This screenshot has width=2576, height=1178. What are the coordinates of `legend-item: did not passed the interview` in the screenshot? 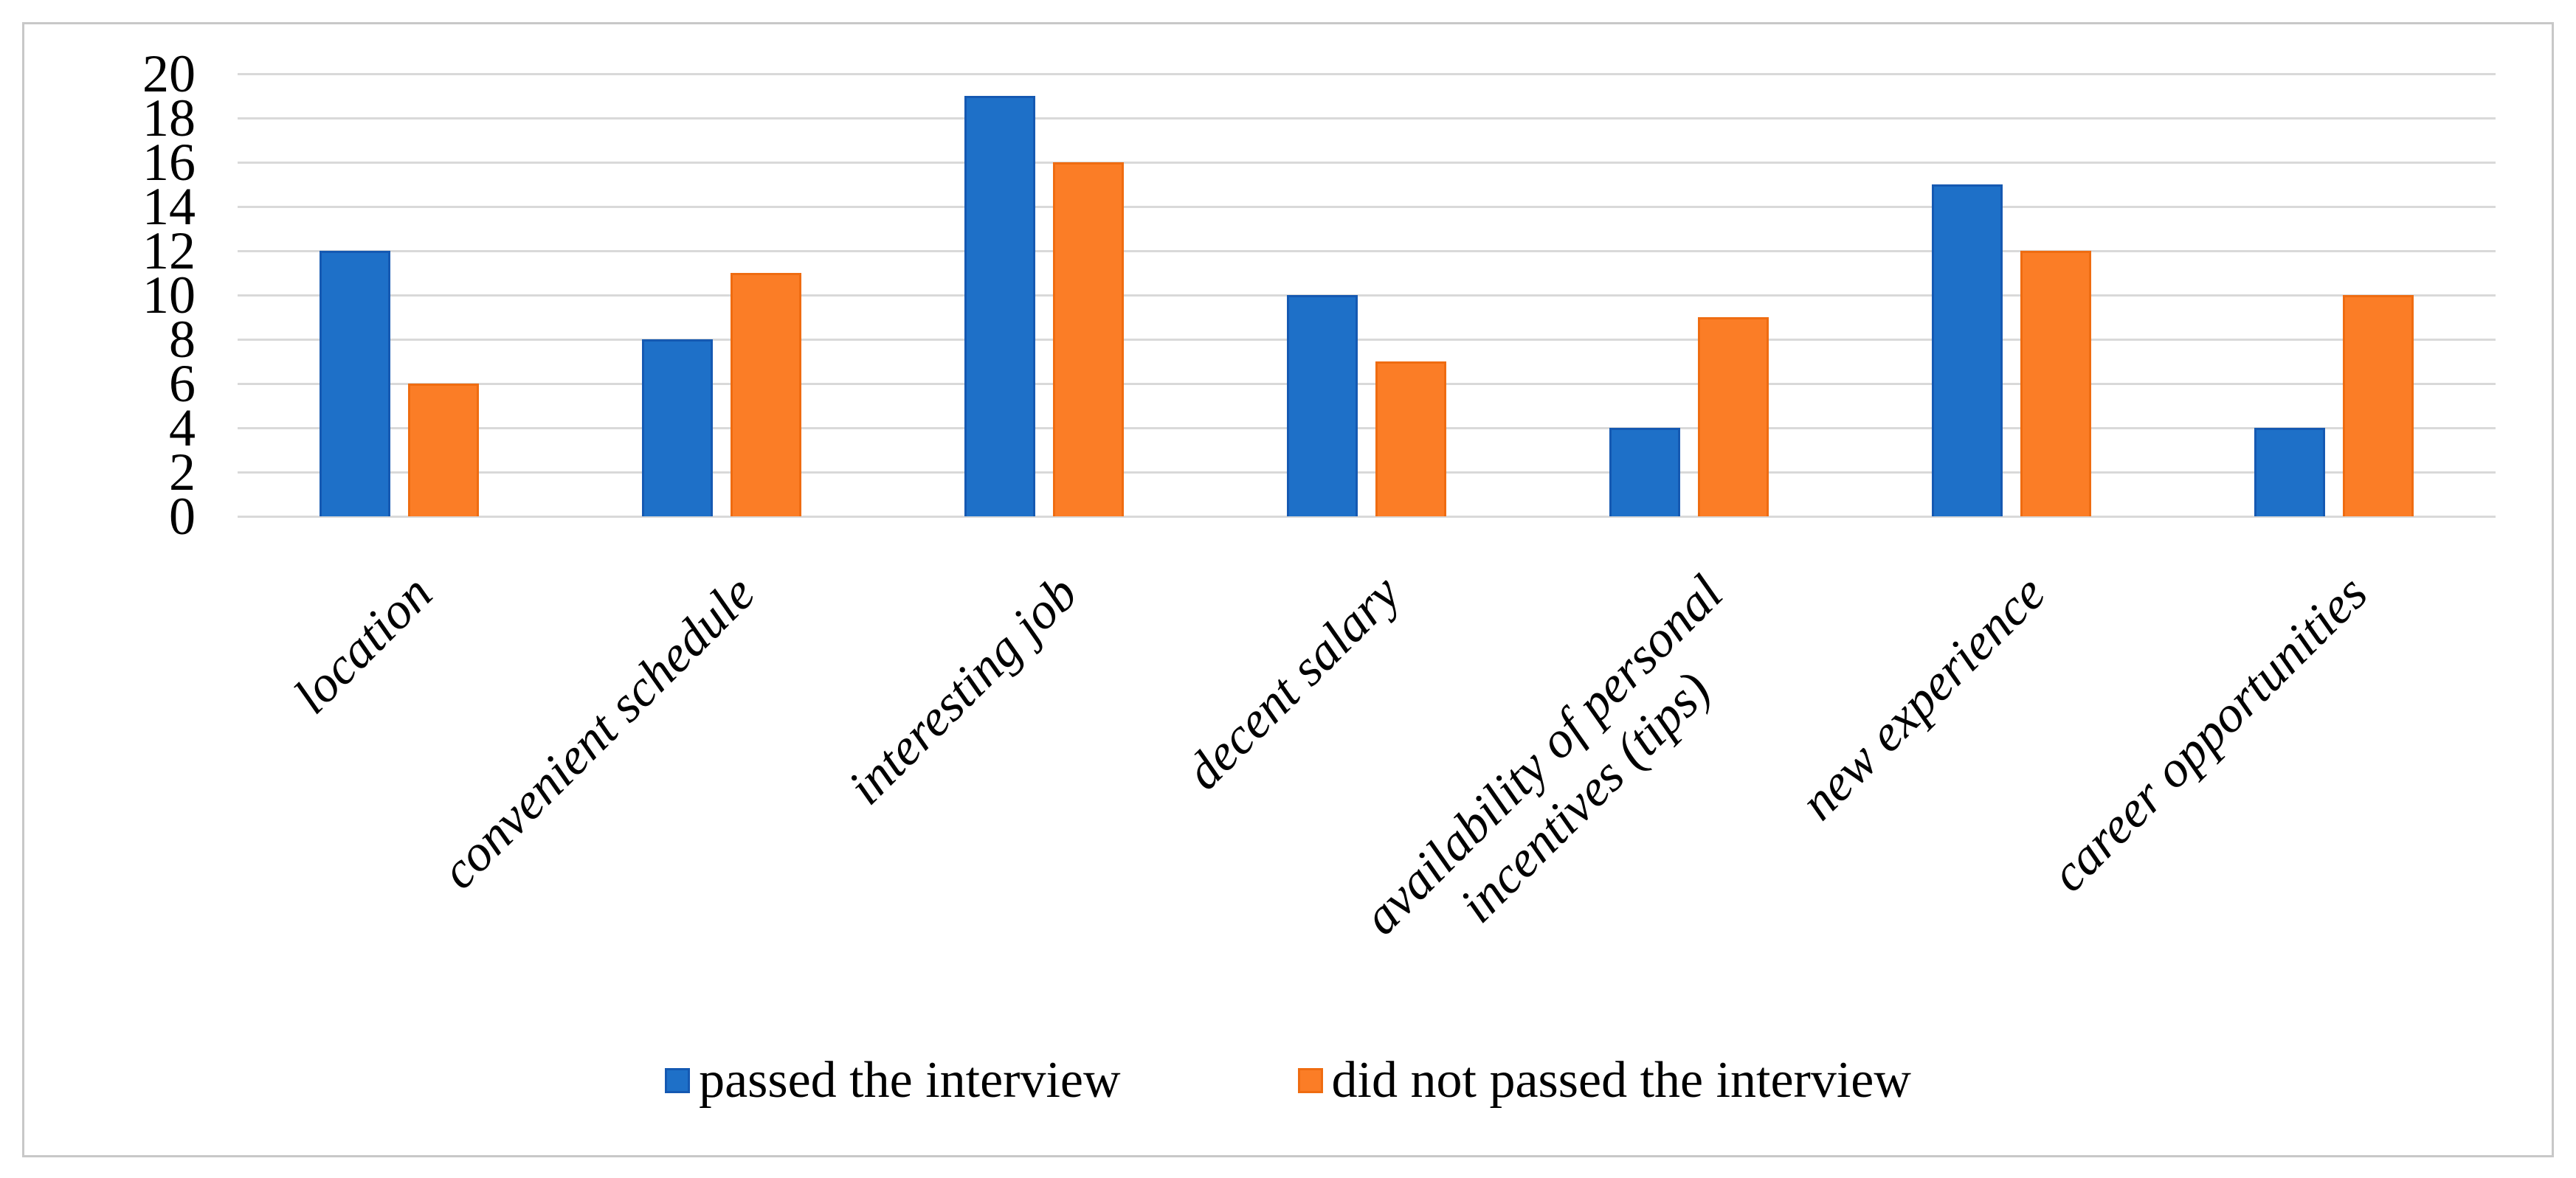 It's located at (1604, 1080).